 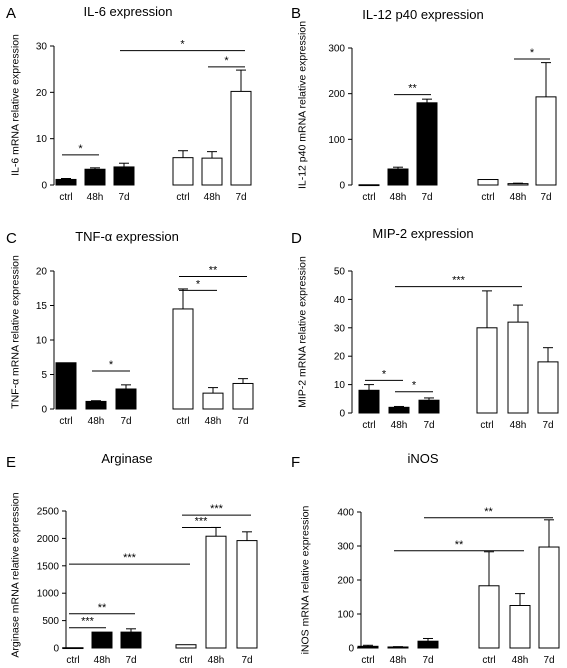 What do you see at coordinates (15, 105) in the screenshot?
I see `y-axis-label: IL-6 mRNA relative expression` at bounding box center [15, 105].